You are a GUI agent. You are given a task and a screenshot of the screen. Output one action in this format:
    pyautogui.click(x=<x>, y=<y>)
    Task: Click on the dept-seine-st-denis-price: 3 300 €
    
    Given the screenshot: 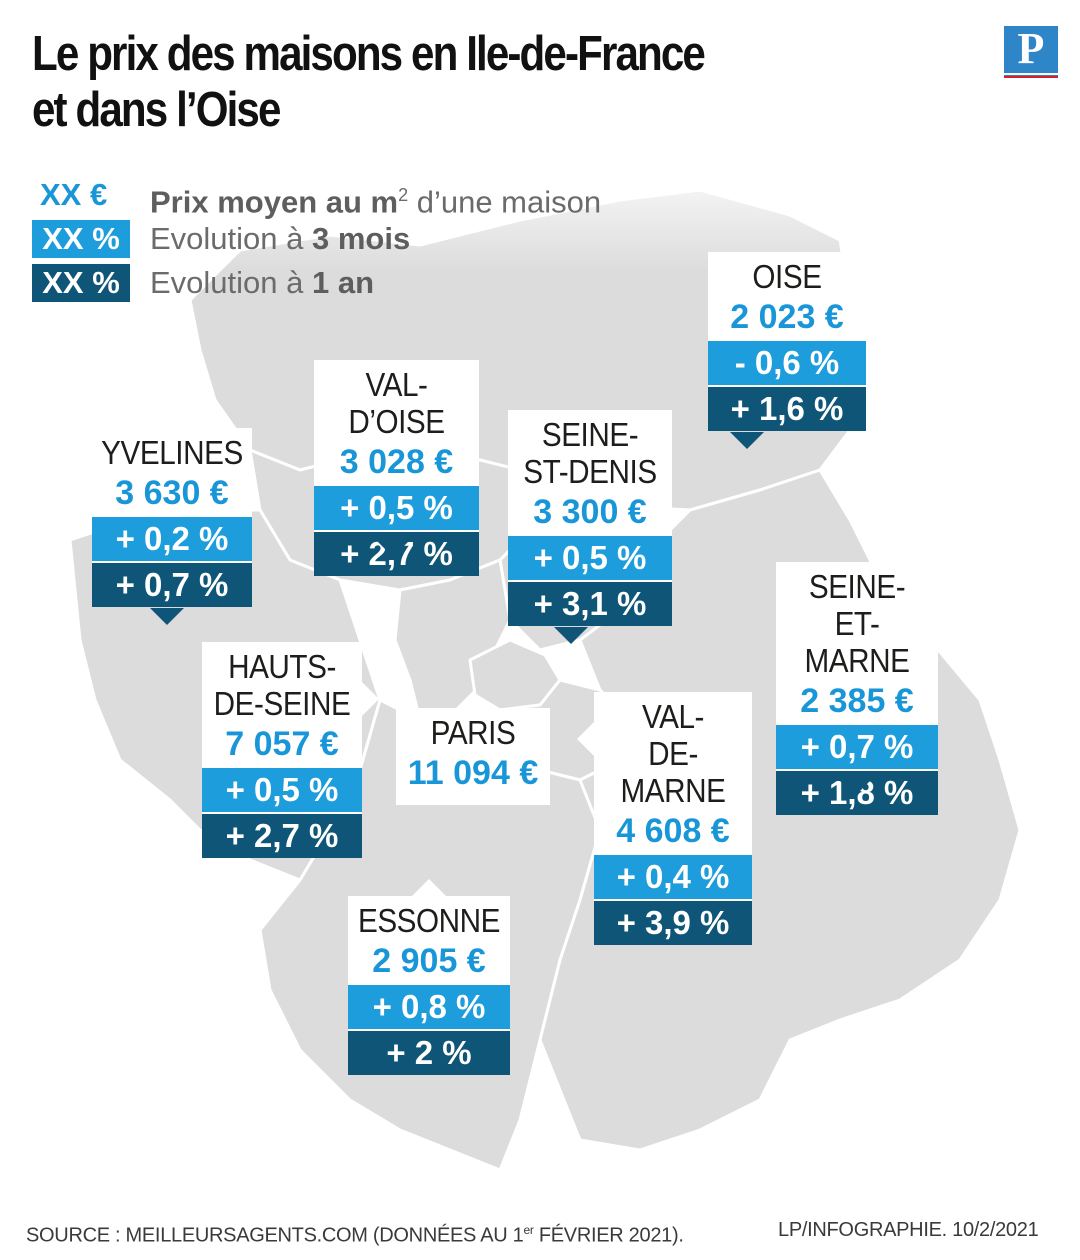 What is the action you would take?
    pyautogui.click(x=590, y=512)
    